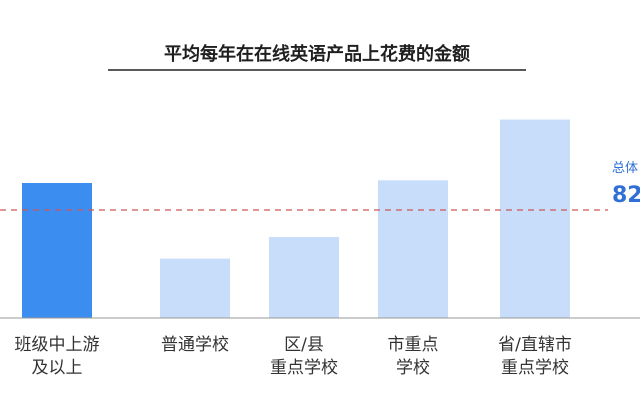 The width and height of the screenshot is (640, 420). I want to click on category-label-4: 市重点学校, so click(413, 356).